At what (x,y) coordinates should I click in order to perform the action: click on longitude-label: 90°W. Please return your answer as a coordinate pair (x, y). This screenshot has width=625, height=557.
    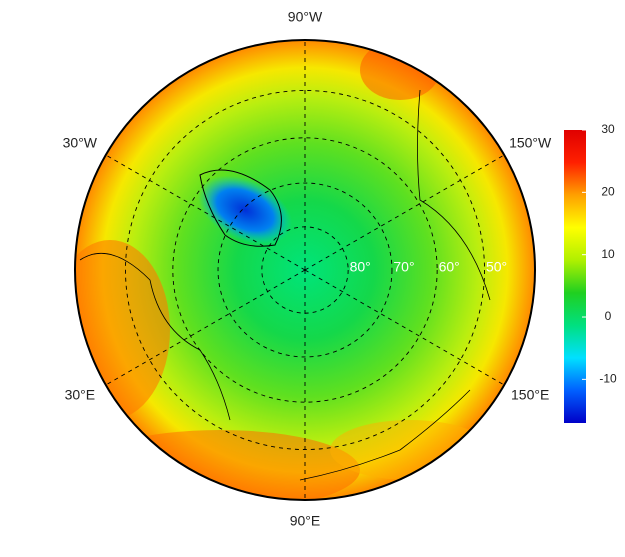
    Looking at the image, I should click on (305, 17).